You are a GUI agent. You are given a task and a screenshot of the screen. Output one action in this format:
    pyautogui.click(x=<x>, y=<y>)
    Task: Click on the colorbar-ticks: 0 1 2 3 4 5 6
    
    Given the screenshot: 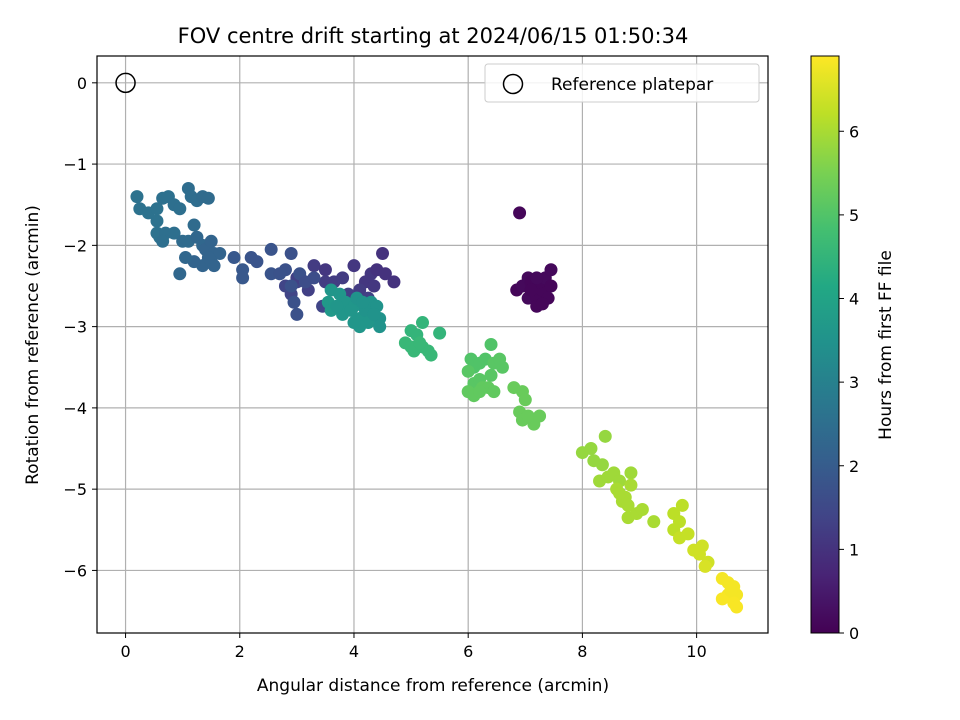 What is the action you would take?
    pyautogui.click(x=849, y=382)
    